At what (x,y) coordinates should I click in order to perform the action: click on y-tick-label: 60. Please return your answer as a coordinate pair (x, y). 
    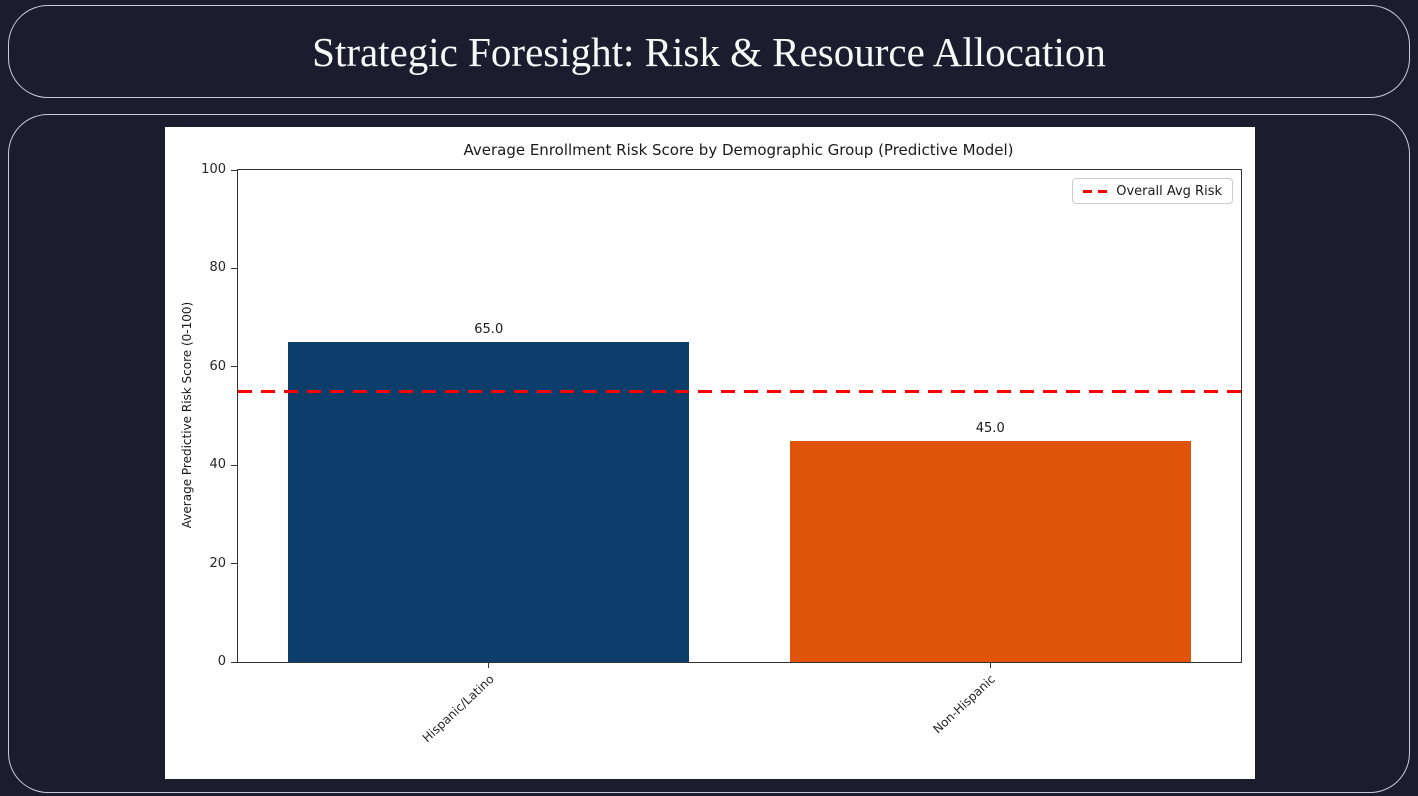
    Looking at the image, I should click on (217, 366).